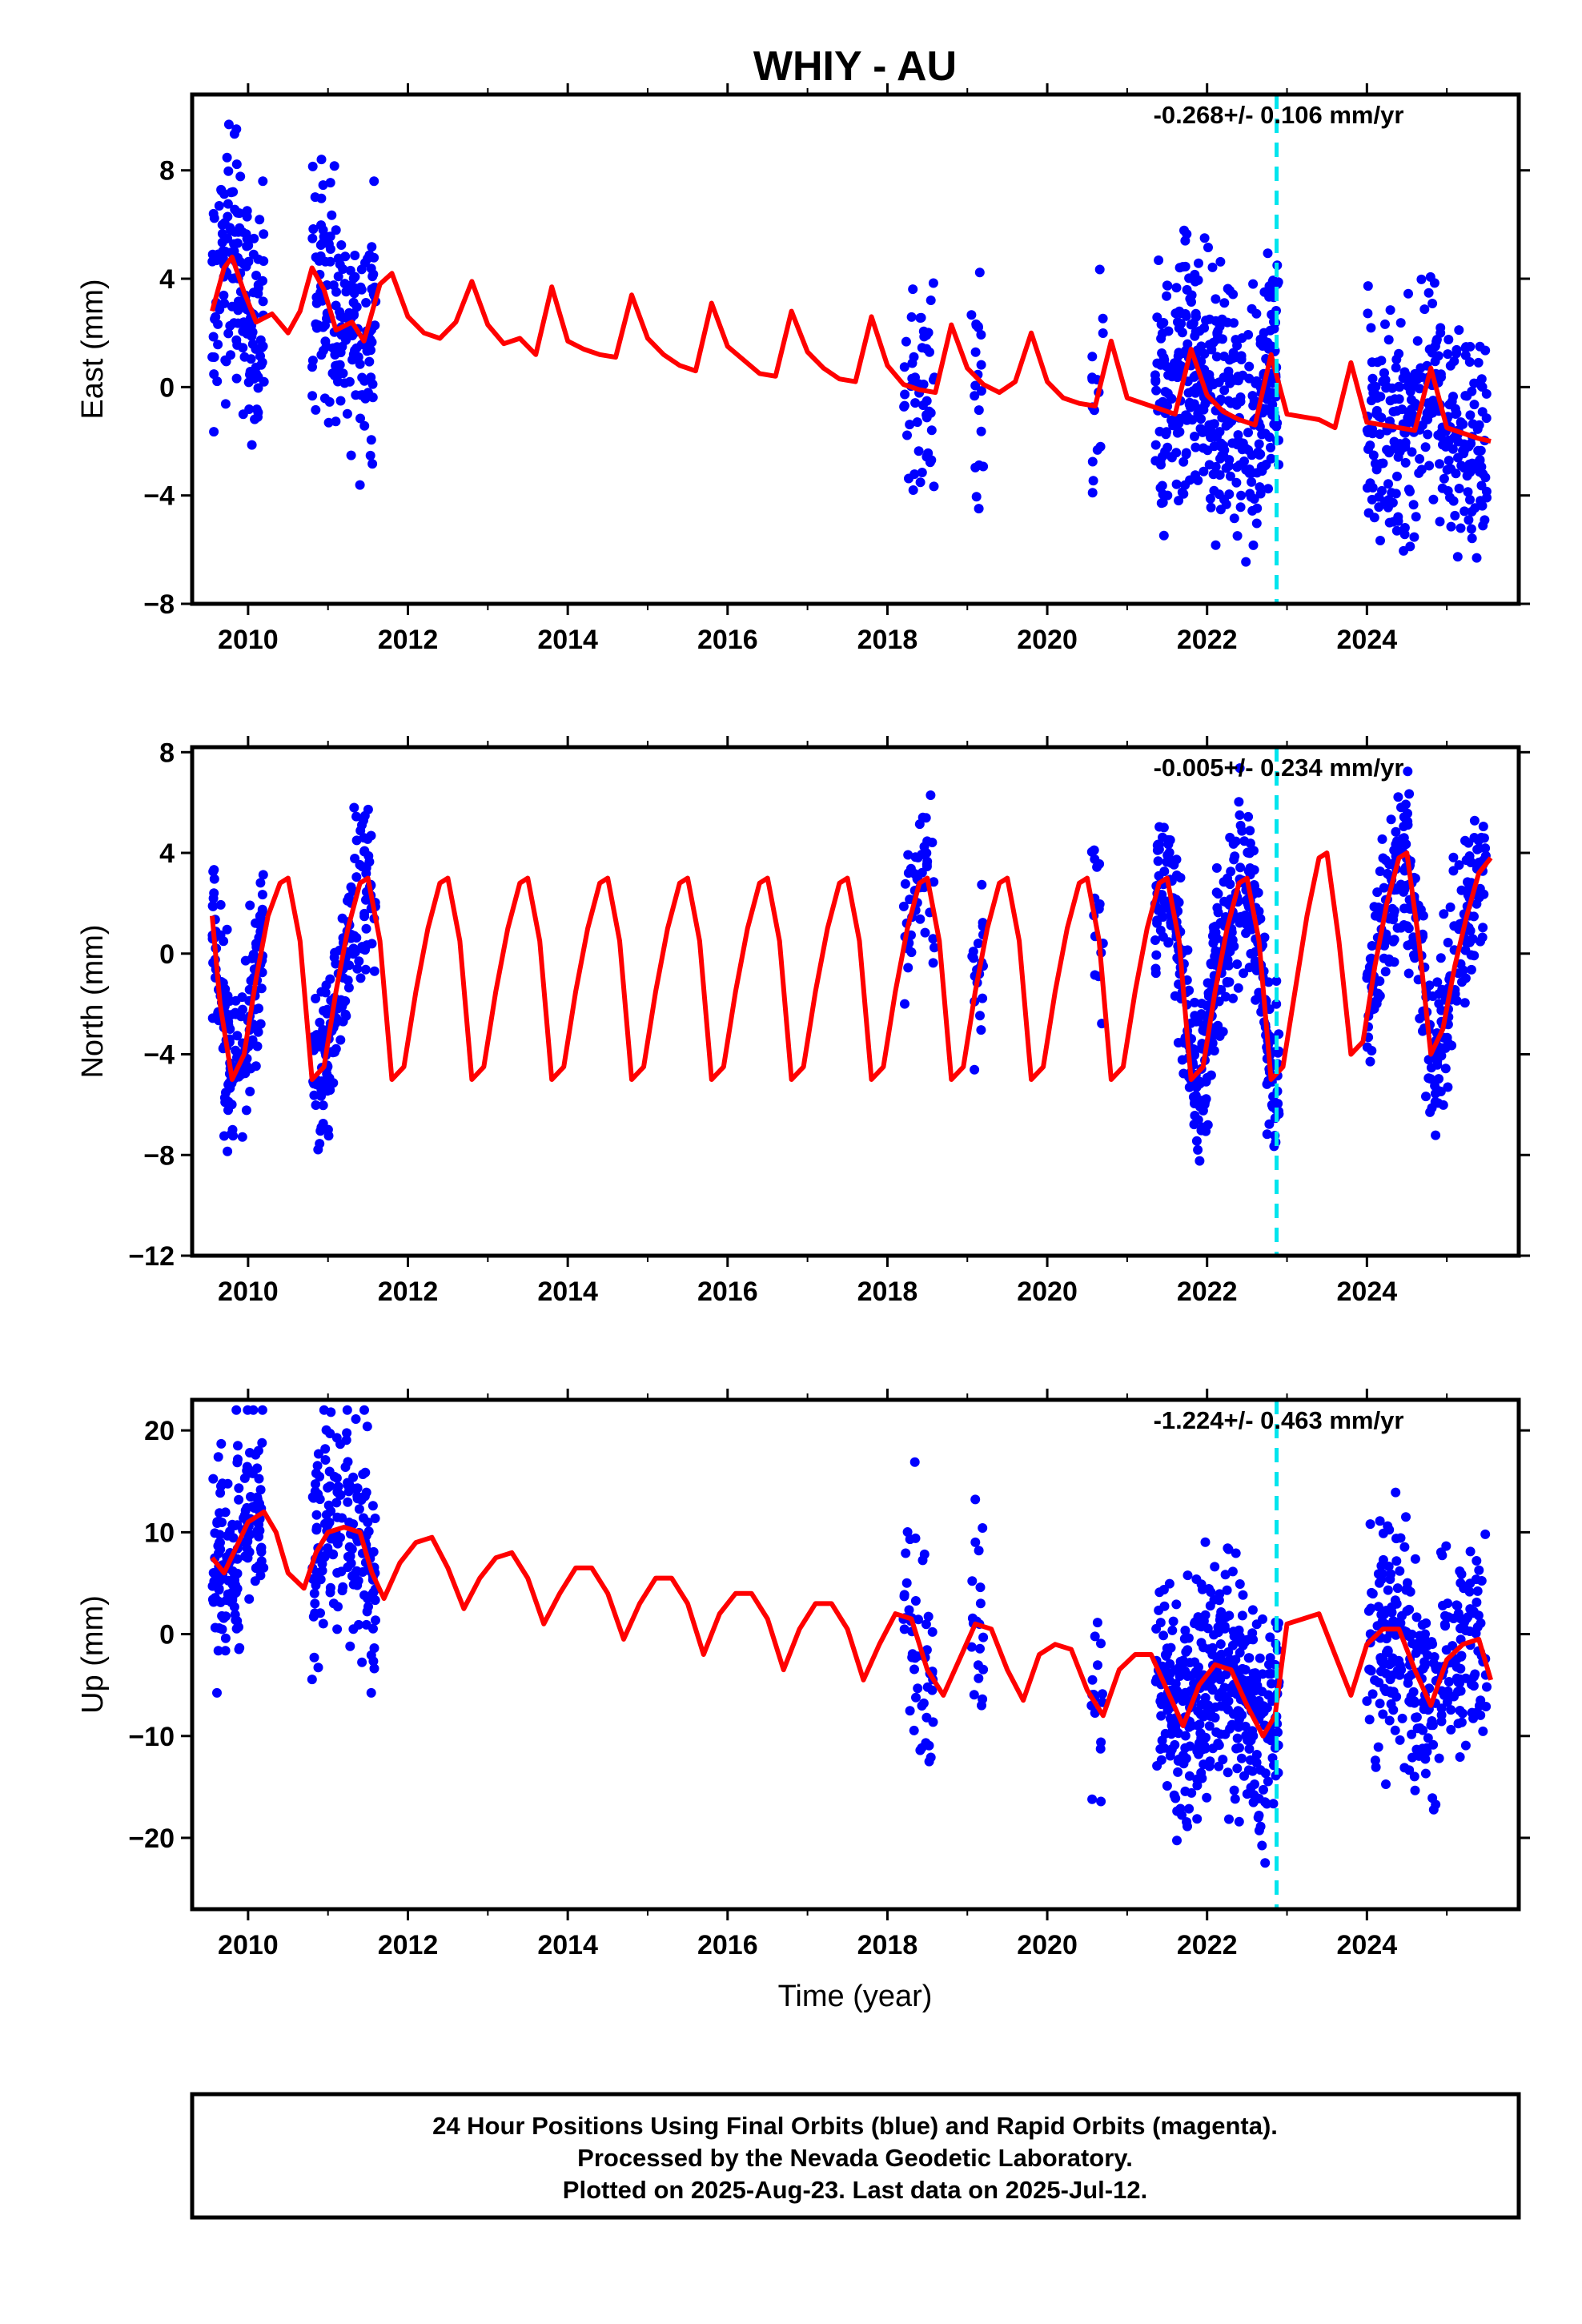  What do you see at coordinates (567, 1945) in the screenshot?
I see `x-tick-label: 2014` at bounding box center [567, 1945].